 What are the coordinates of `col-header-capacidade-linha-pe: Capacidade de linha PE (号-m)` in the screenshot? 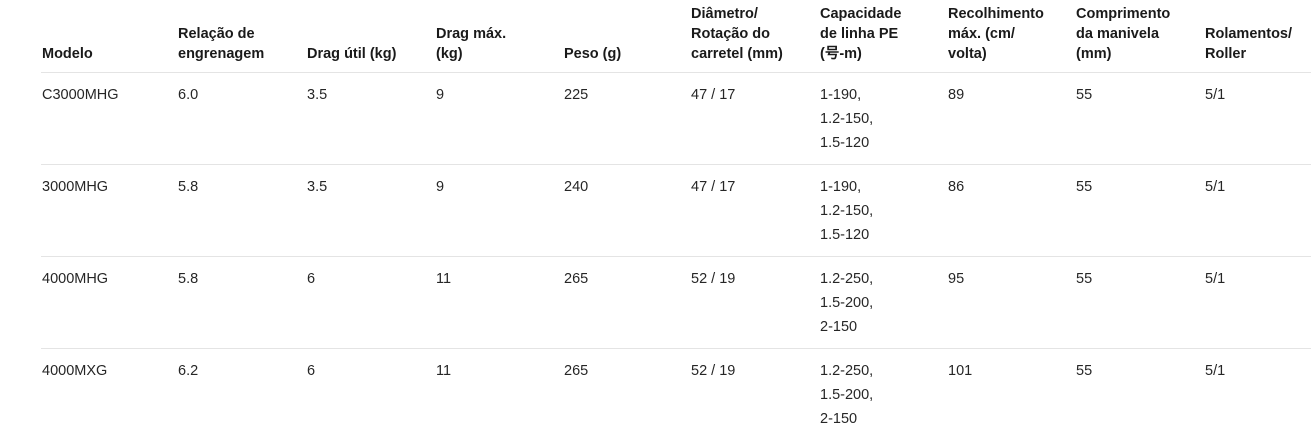 It's located at (861, 34).